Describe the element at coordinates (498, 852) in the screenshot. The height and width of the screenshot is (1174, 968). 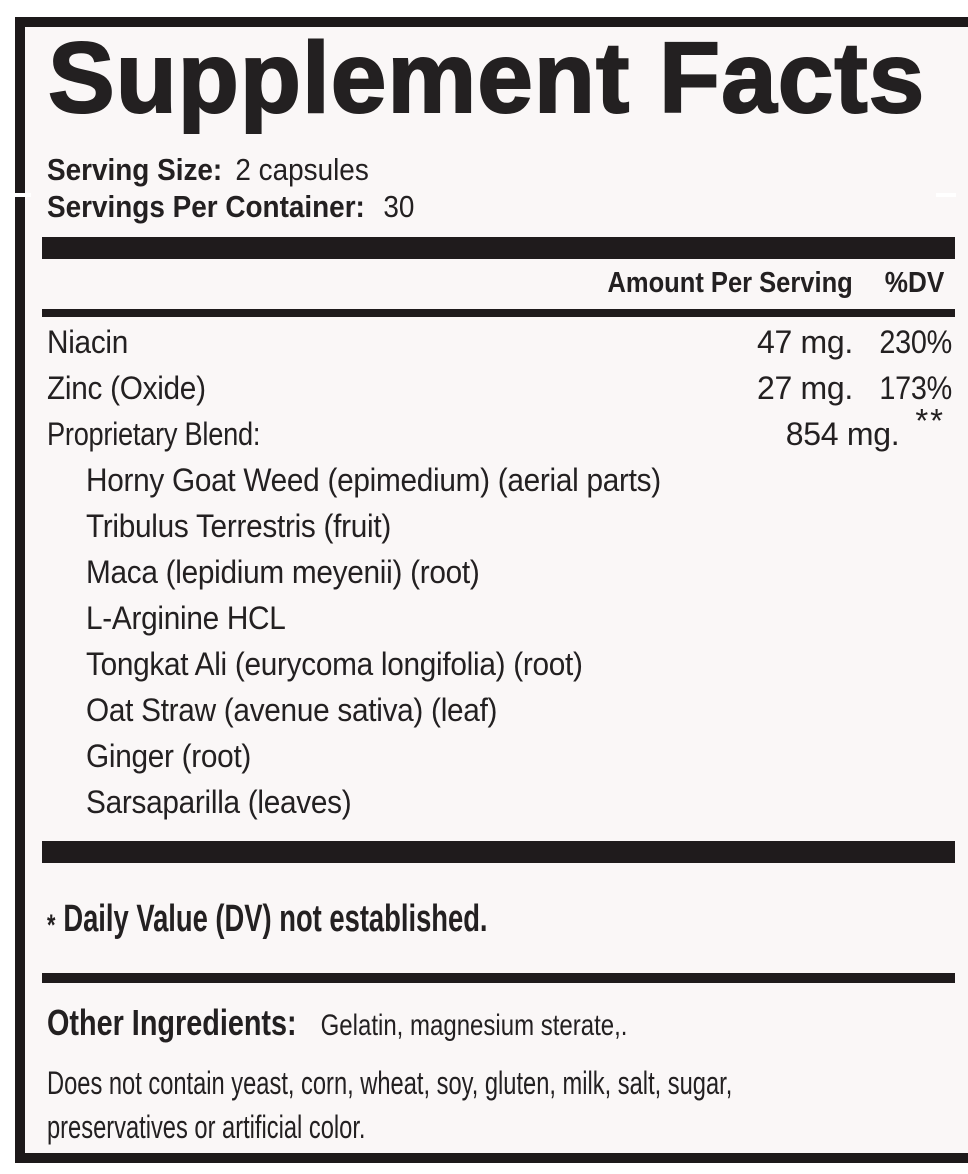
I see `separator-bar-middle` at that location.